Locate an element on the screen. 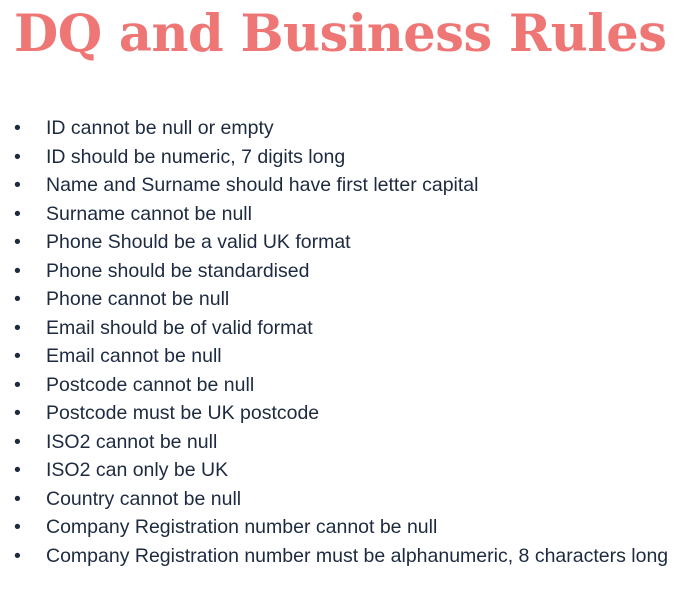  rule-text: Postcode cannot be null is located at coordinates (150, 384).